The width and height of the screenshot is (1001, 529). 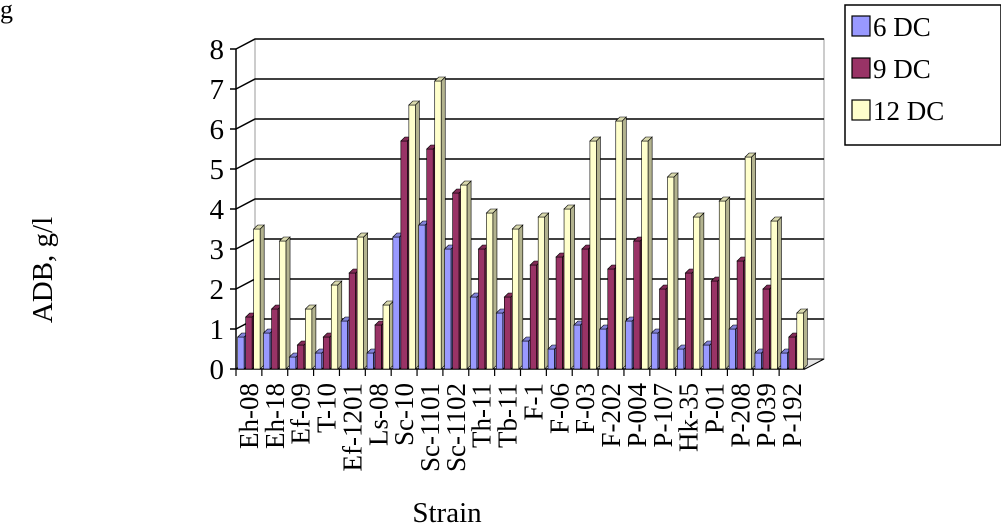 What do you see at coordinates (404, 414) in the screenshot?
I see `x-category-label: Sc-10` at bounding box center [404, 414].